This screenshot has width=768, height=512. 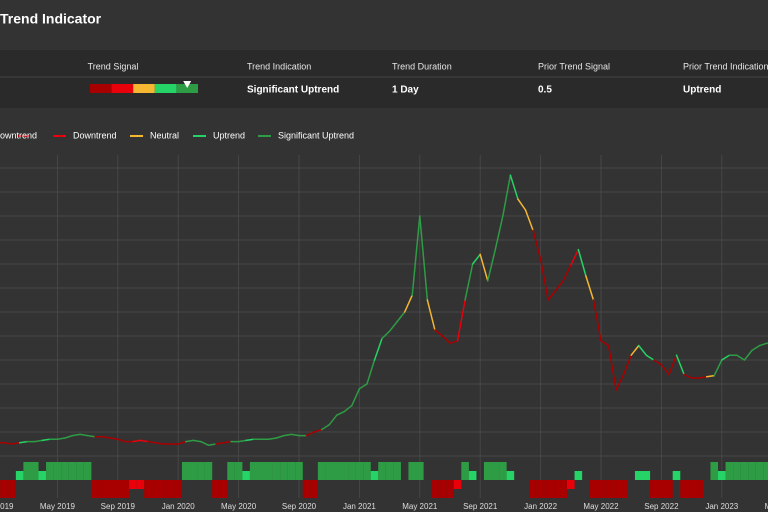 What do you see at coordinates (480, 506) in the screenshot?
I see `x-tick-label: Sep 2021` at bounding box center [480, 506].